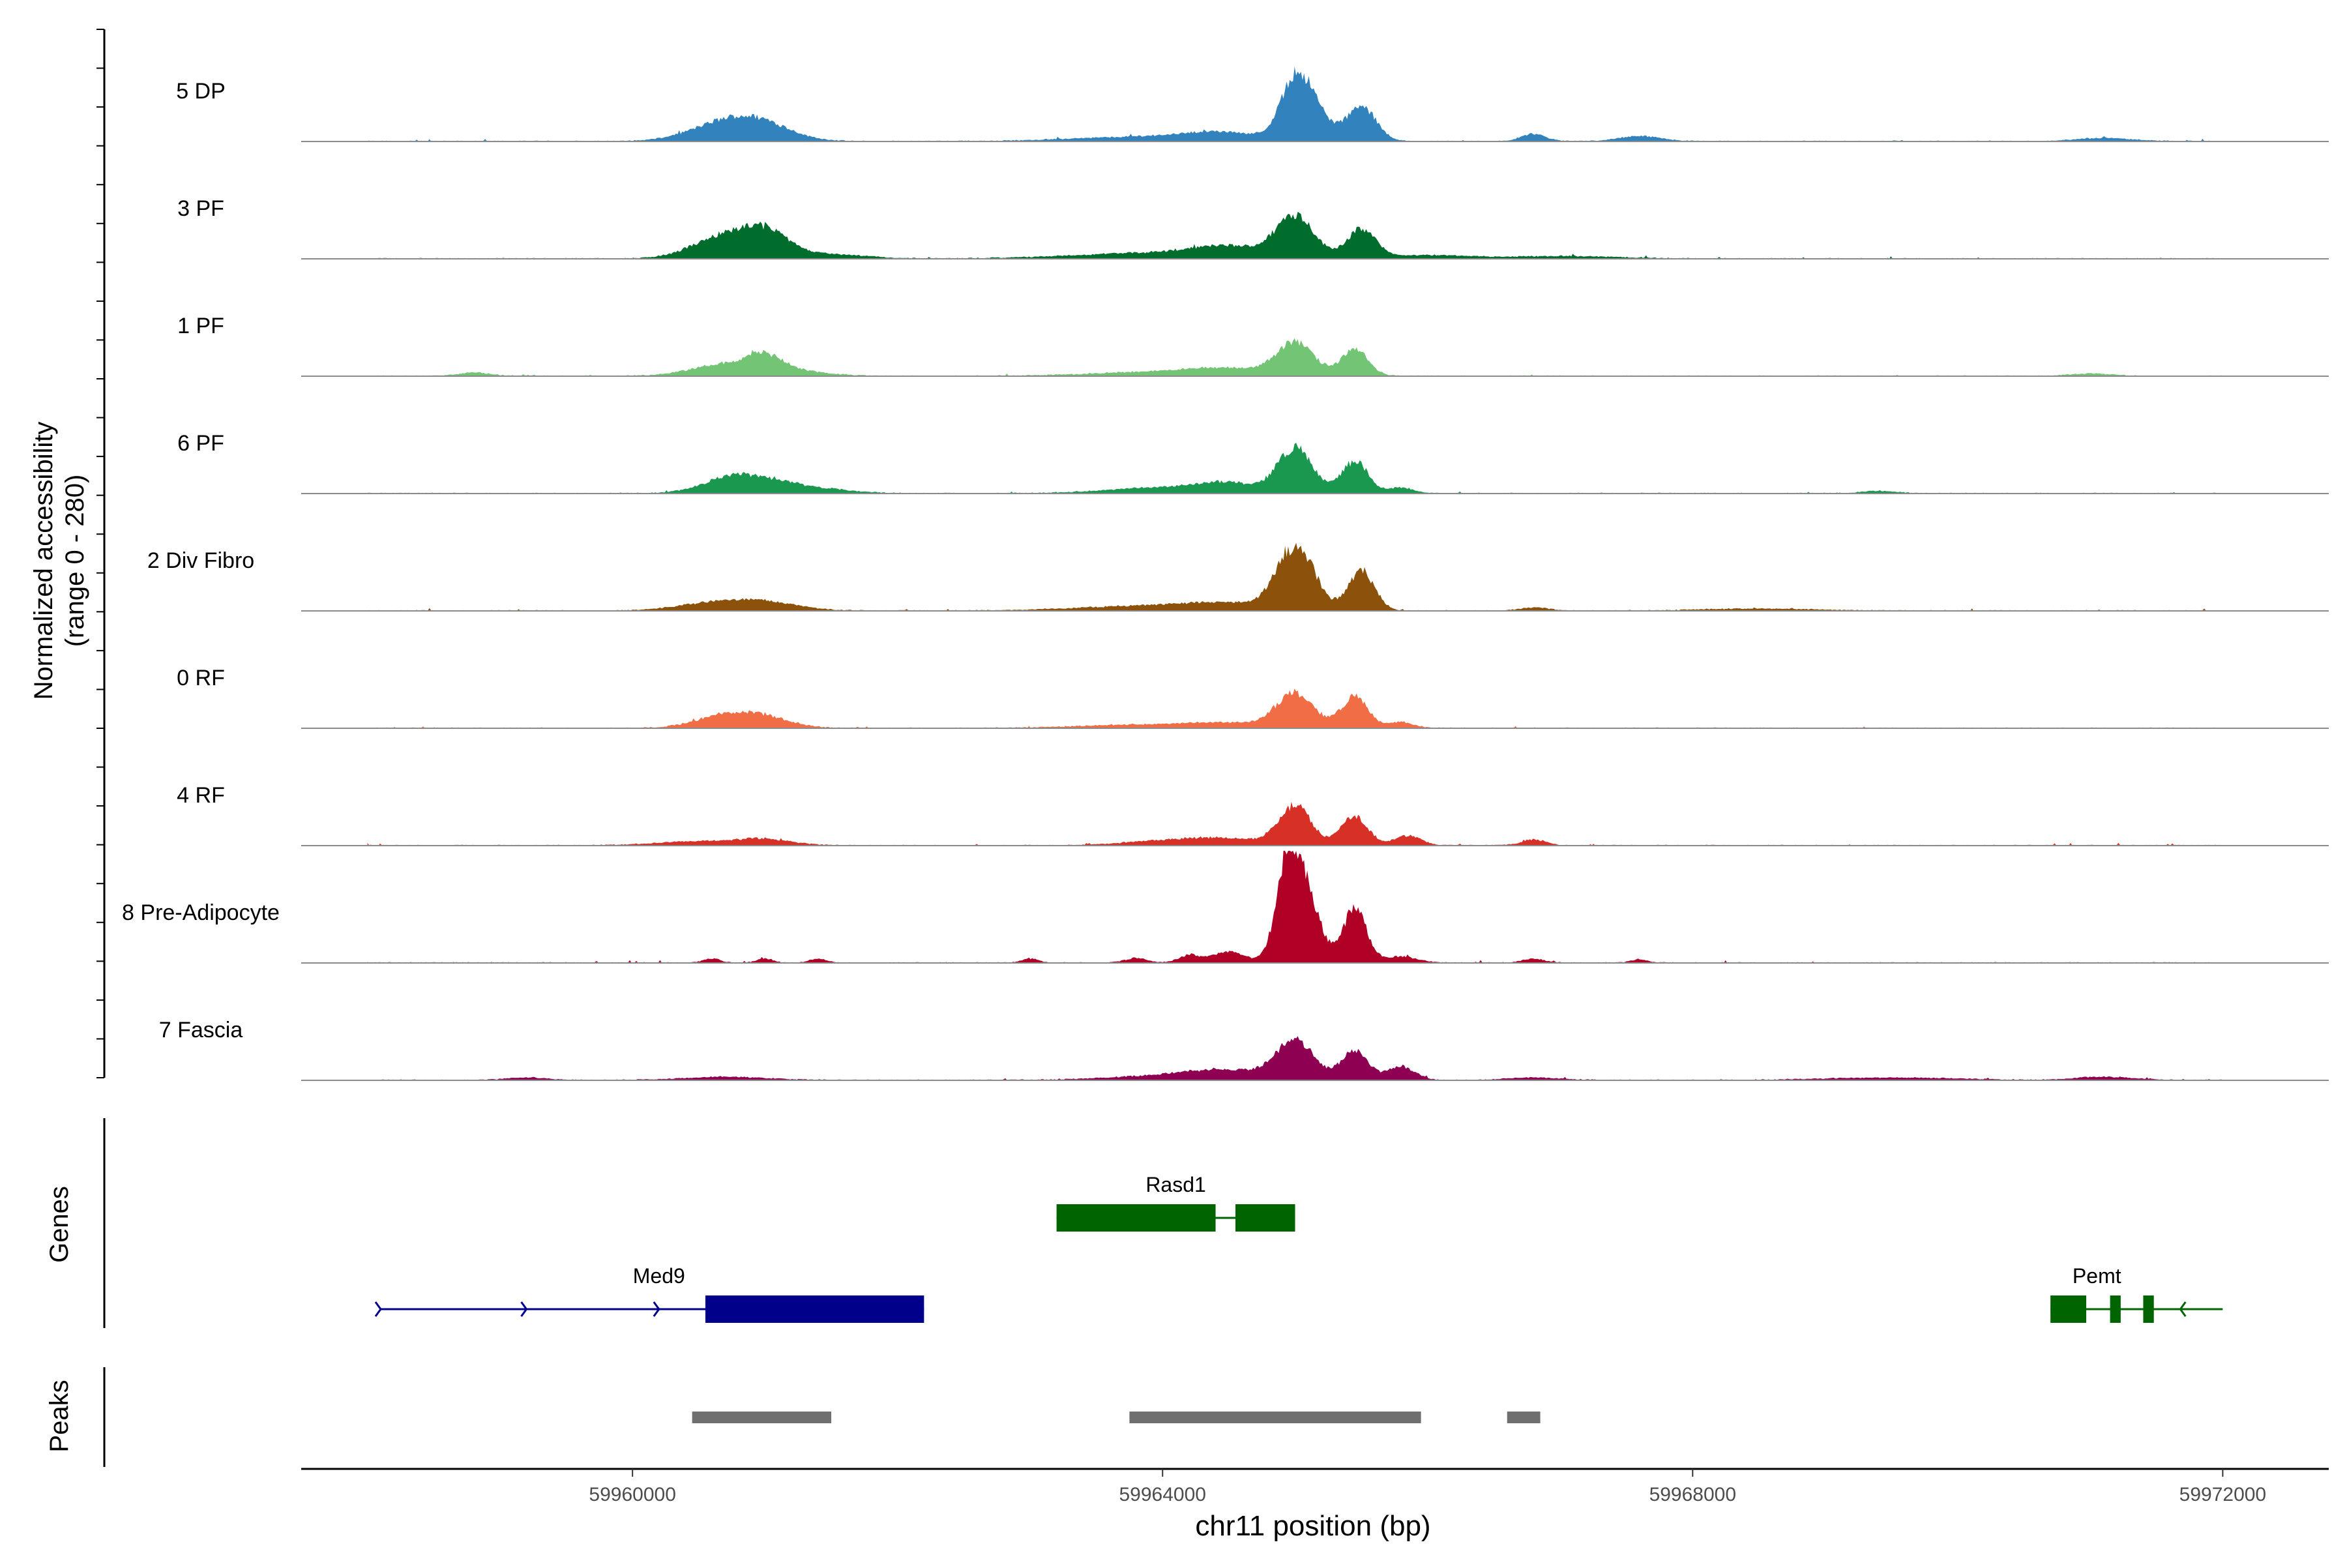 This screenshot has height=1568, width=2347. I want to click on track-4-rf: 4 RF, so click(1253, 815).